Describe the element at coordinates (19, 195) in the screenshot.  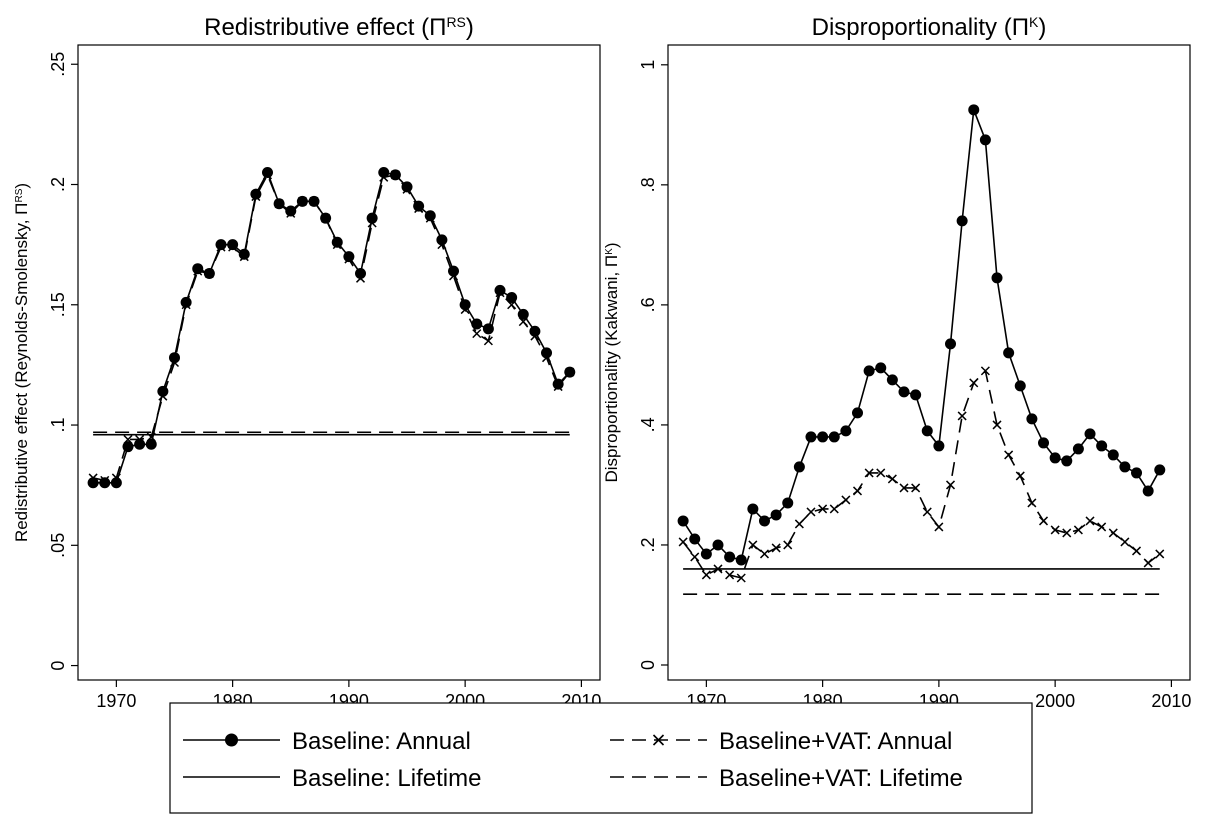
I see `y-axis-title-sup: RS` at that location.